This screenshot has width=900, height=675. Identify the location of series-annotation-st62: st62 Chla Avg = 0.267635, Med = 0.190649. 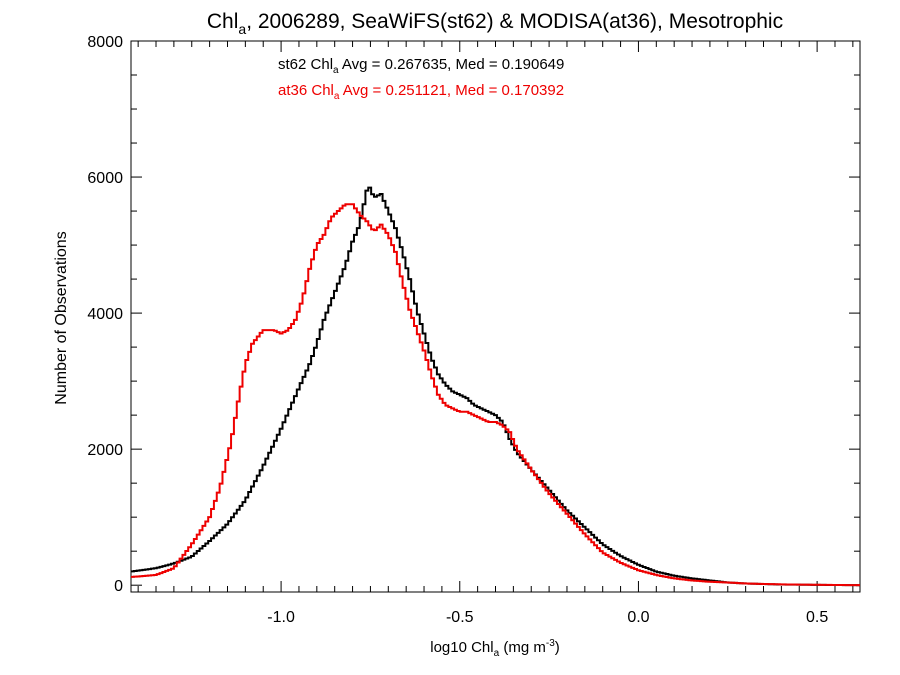
(421, 66).